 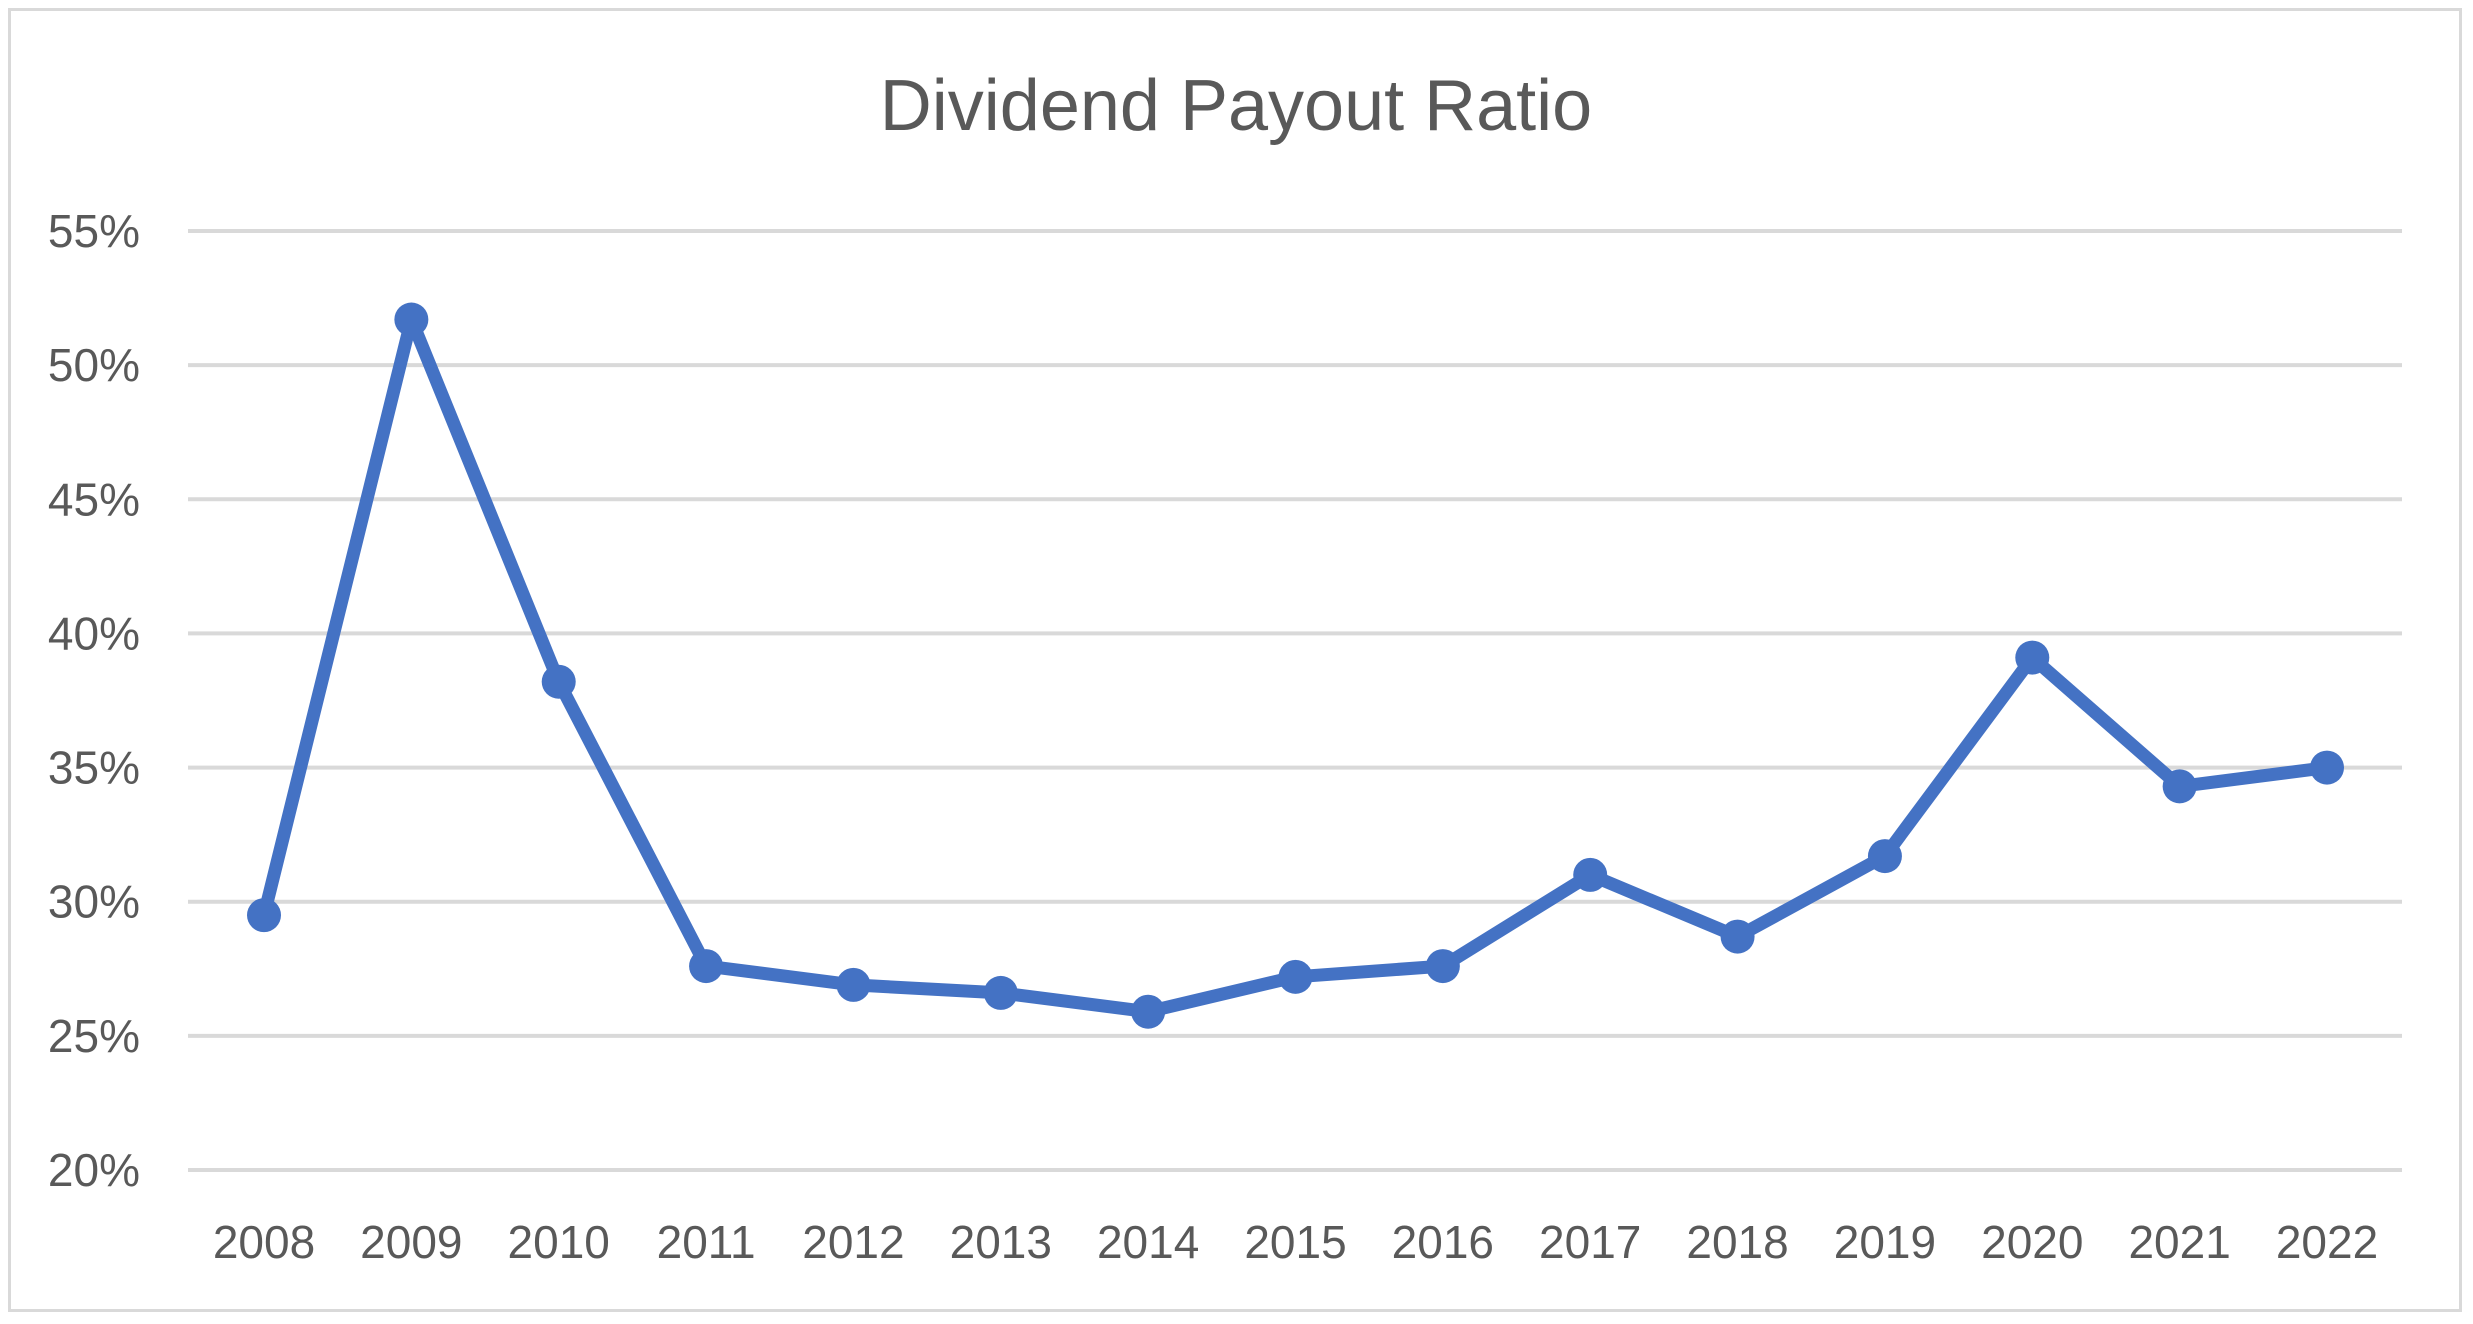 What do you see at coordinates (94, 768) in the screenshot?
I see `y-tick-label: 35%` at bounding box center [94, 768].